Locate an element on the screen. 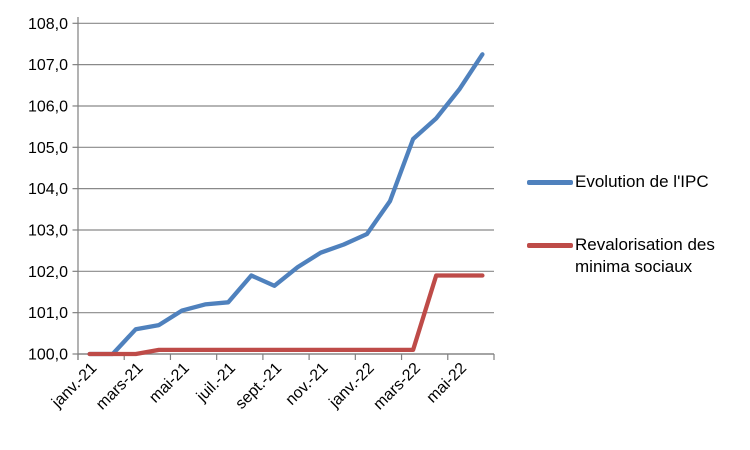 The width and height of the screenshot is (750, 450). y-tick-label: 102,0 is located at coordinates (48, 272).